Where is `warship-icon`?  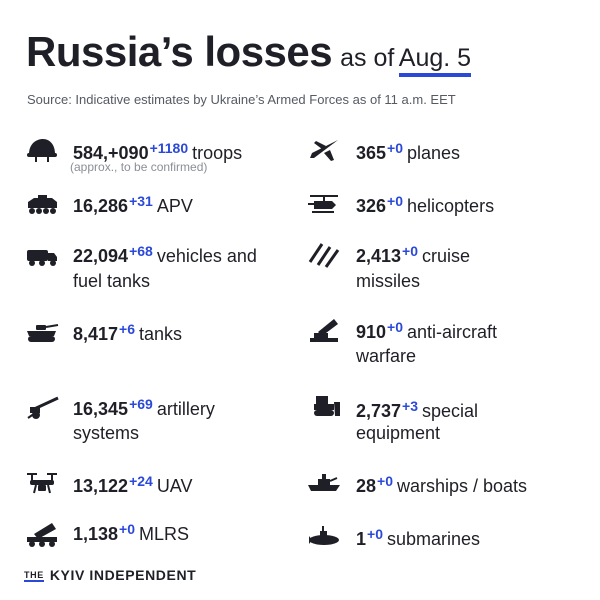
warship-icon is located at coordinates (324, 482).